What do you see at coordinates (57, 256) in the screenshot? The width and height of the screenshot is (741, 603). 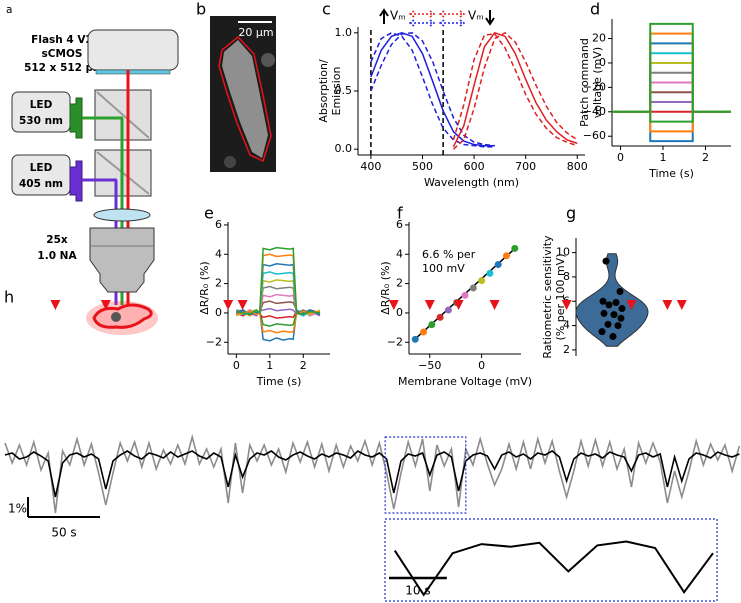 I see `objective-label: 1.0 NA` at bounding box center [57, 256].